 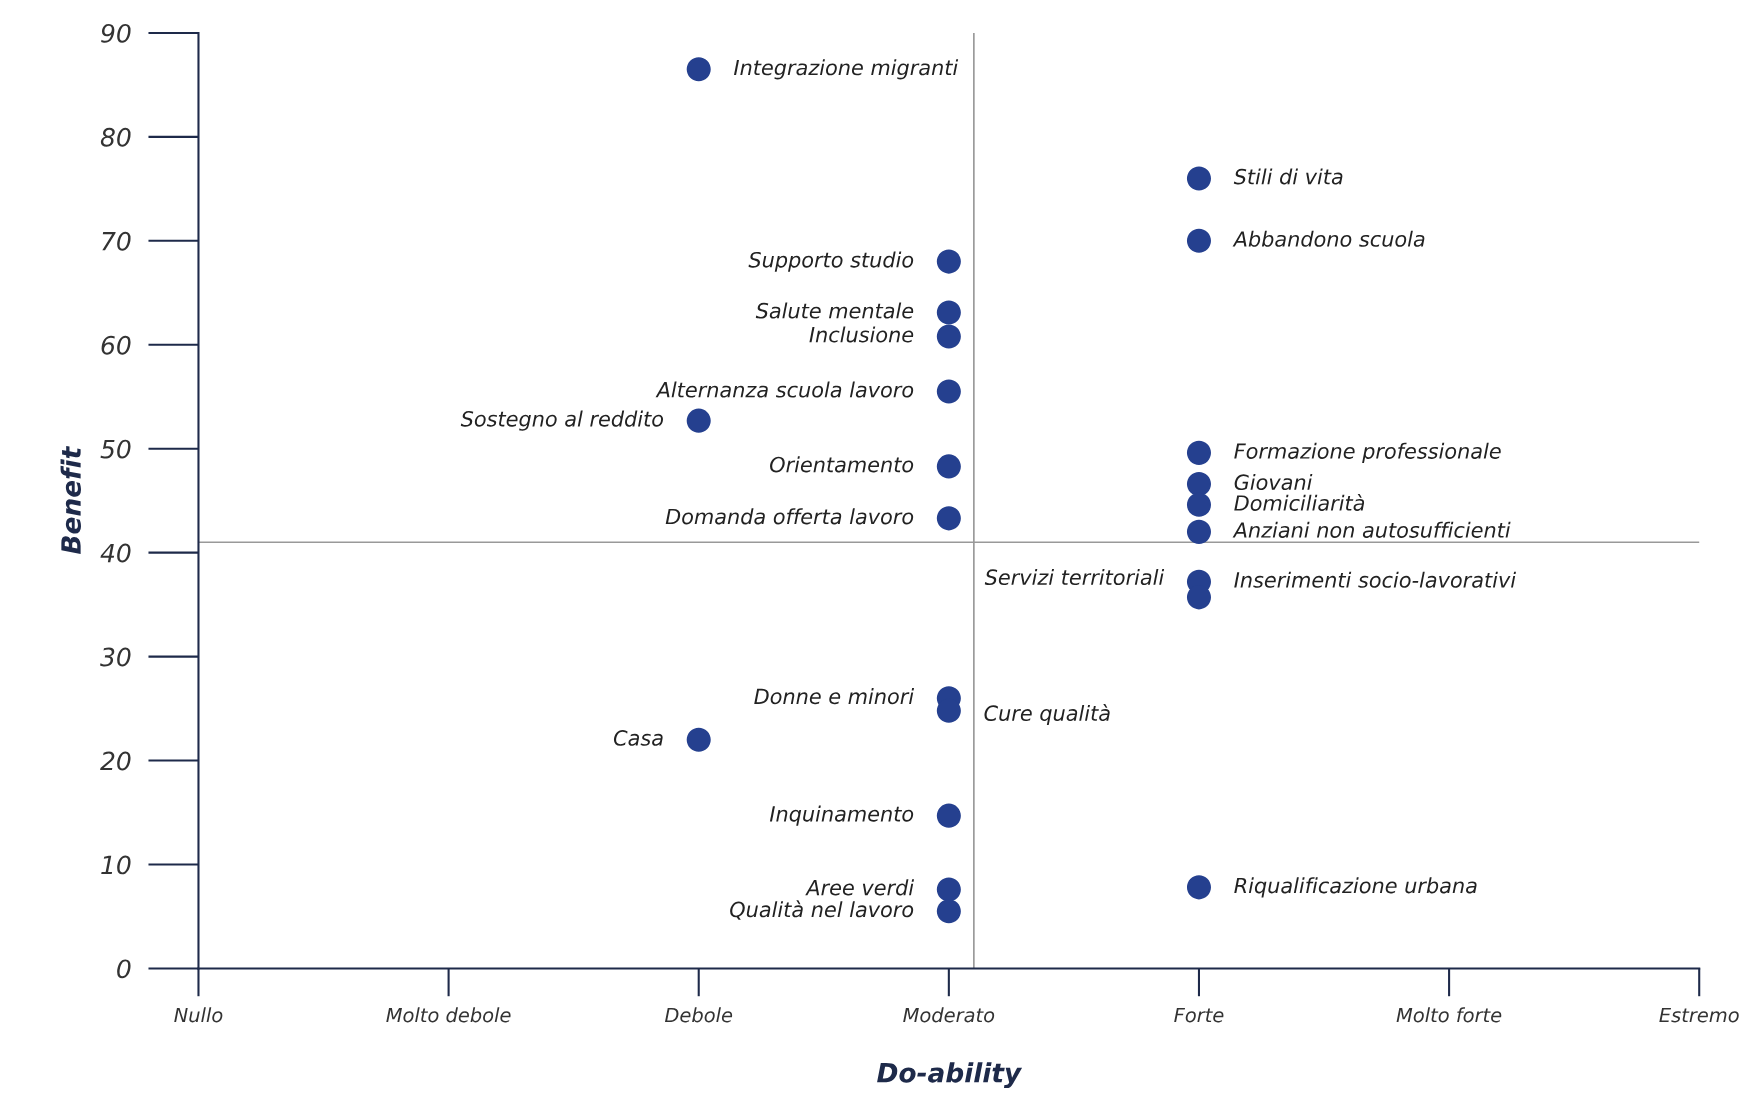 I want to click on y-tick-label: 80, so click(x=115, y=137).